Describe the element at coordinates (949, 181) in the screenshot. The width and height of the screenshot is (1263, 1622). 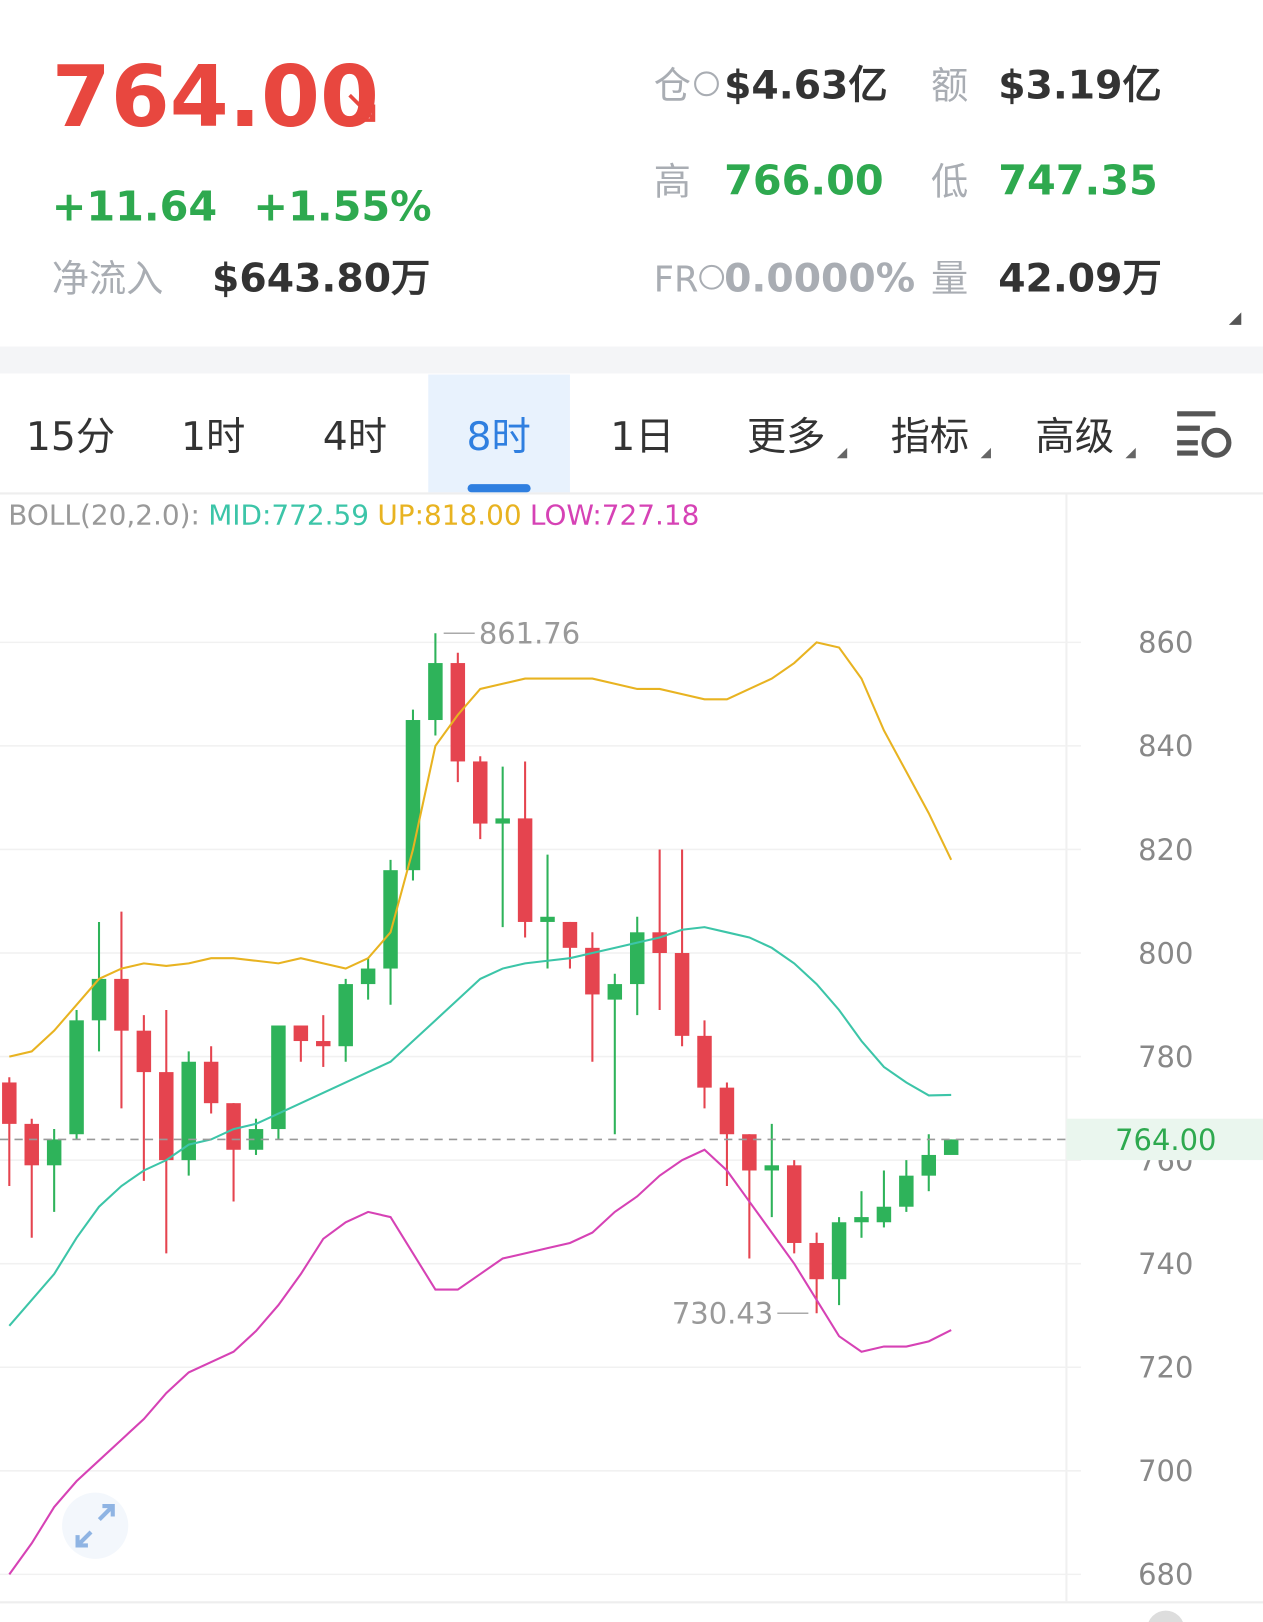
I see `stat-label: 低` at that location.